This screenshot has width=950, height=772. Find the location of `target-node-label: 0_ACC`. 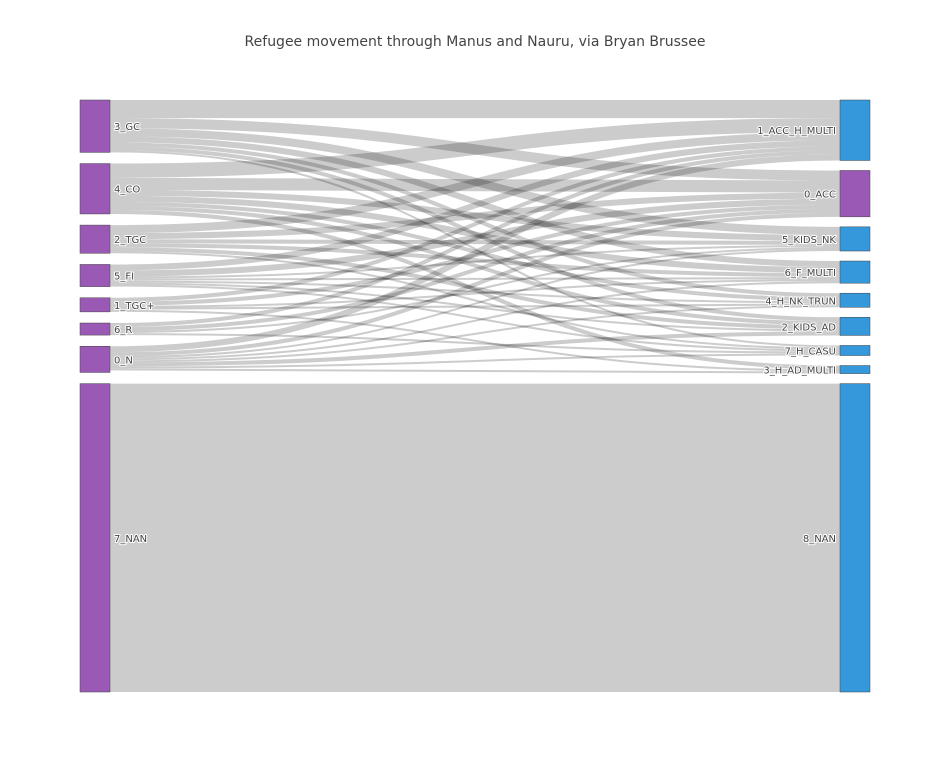

target-node-label: 0_ACC is located at coordinates (820, 195).